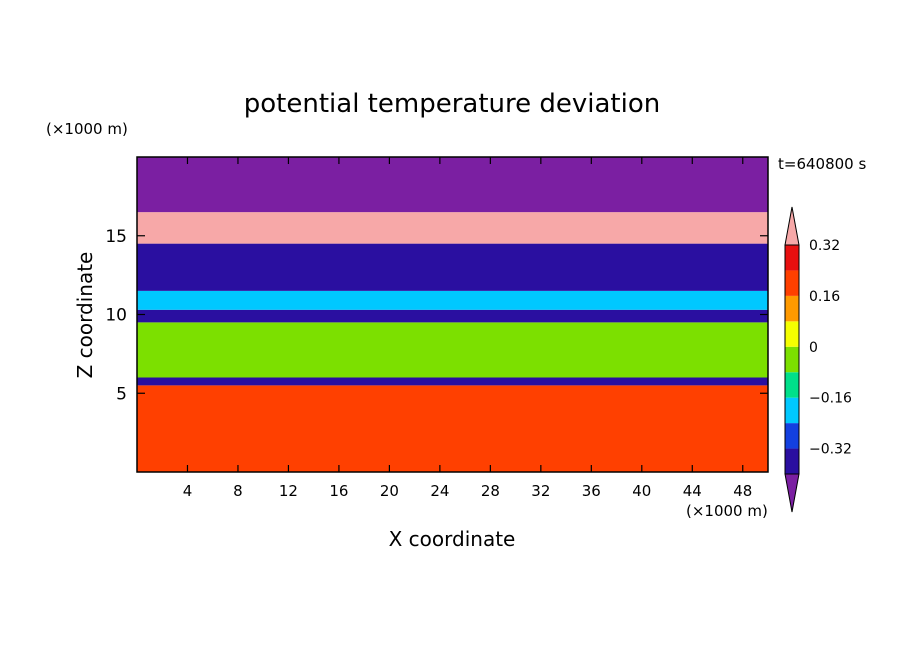 This screenshot has height=654, width=904. Describe the element at coordinates (727, 511) in the screenshot. I see `x-unit-label: (×1000 m)` at that location.